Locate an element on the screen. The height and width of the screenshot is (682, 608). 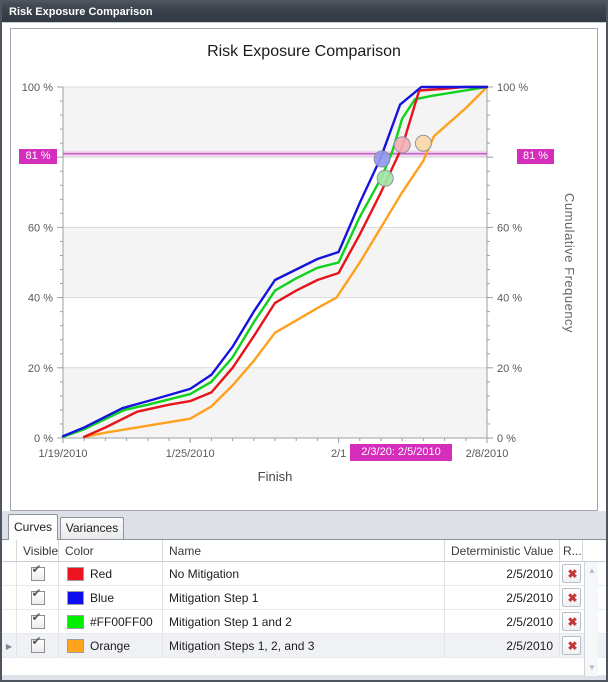
curve-name: Mitigation Steps 1, 2, and 3 is located at coordinates (304, 646).